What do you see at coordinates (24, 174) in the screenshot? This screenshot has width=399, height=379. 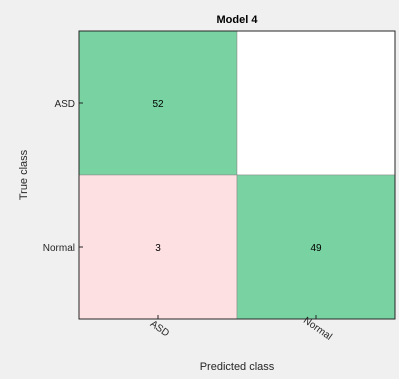 I see `y-axis-label: True class` at bounding box center [24, 174].